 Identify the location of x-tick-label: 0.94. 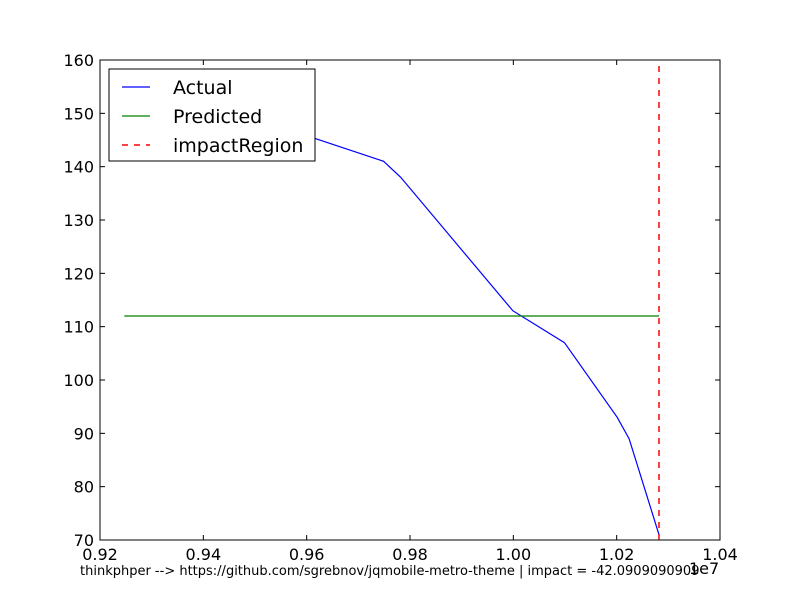
(204, 554).